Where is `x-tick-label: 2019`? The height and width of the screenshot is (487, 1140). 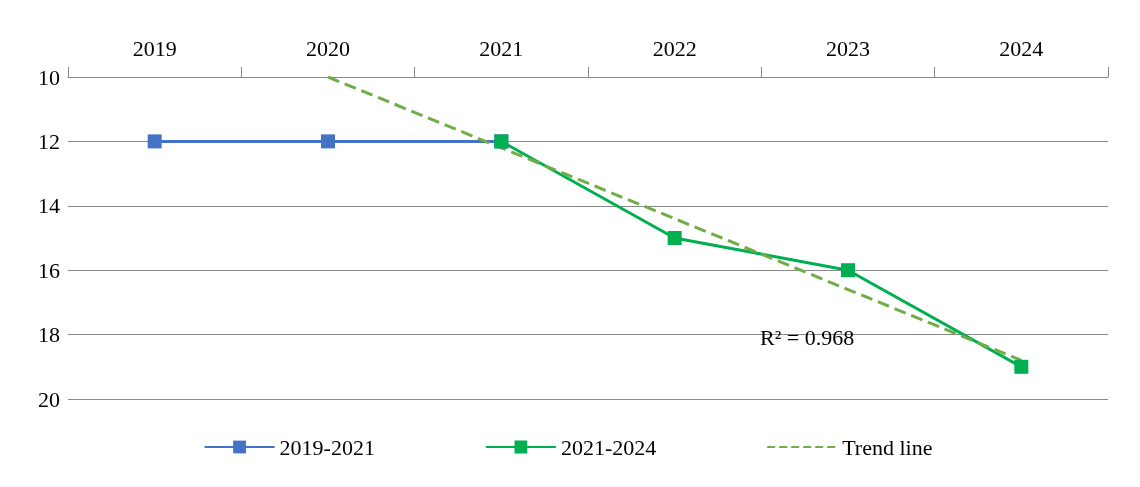
x-tick-label: 2019 is located at coordinates (154, 48).